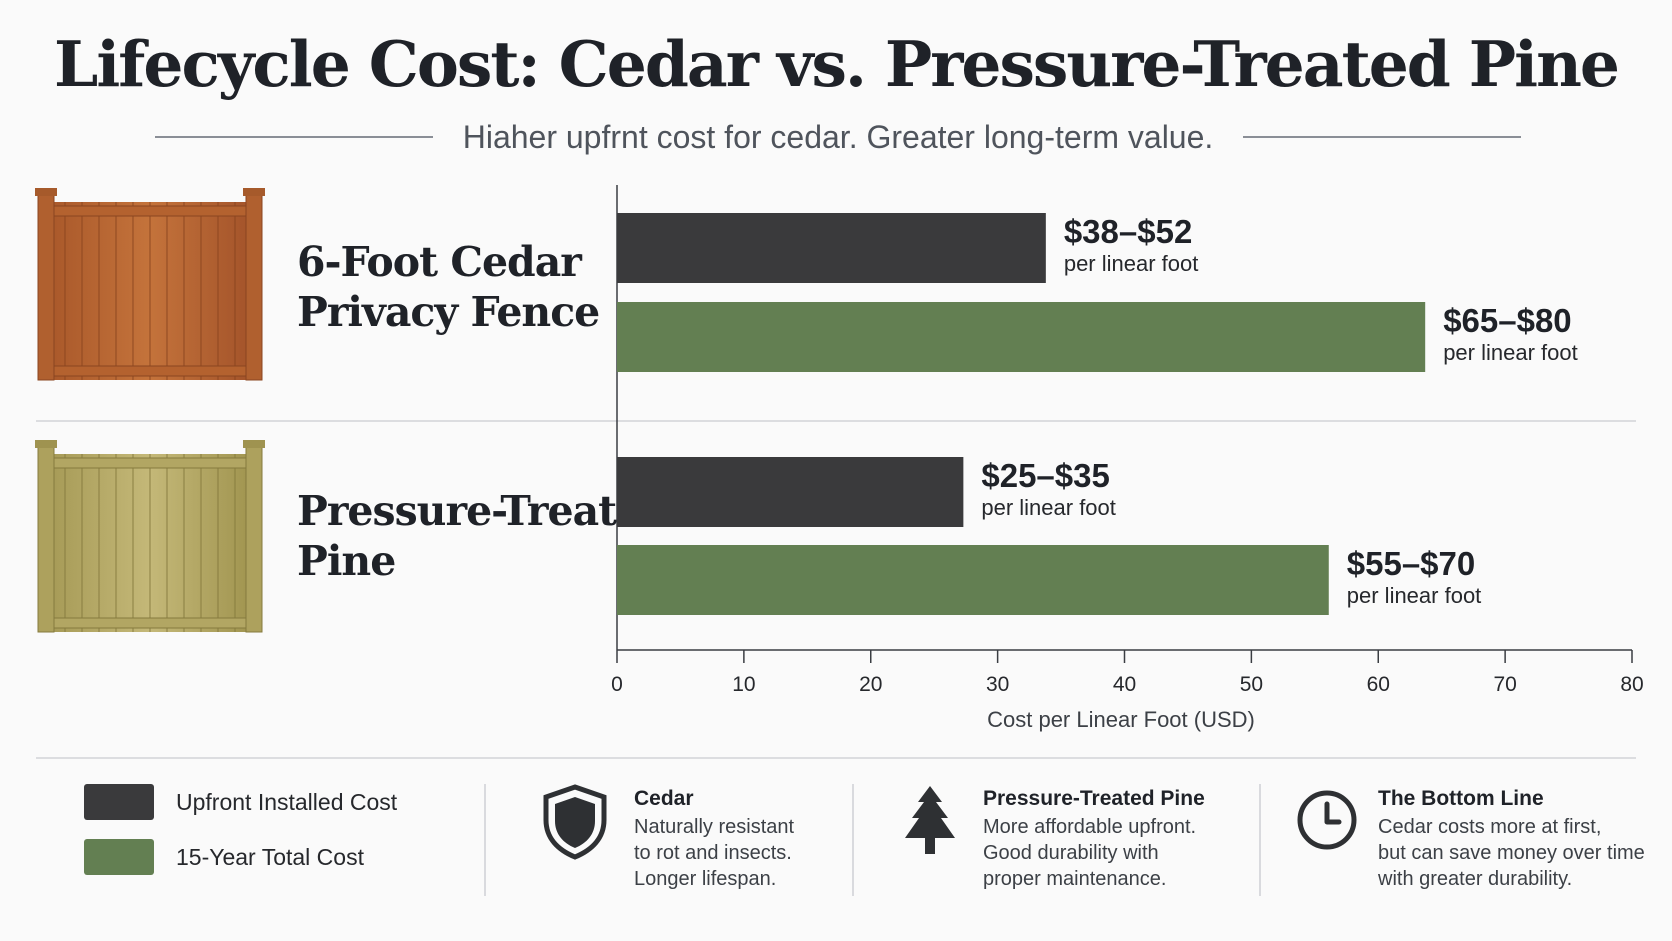 Image resolution: width=1672 pixels, height=941 pixels. What do you see at coordinates (713, 853) in the screenshot?
I see `note-cedar-line: to rot and insects.` at bounding box center [713, 853].